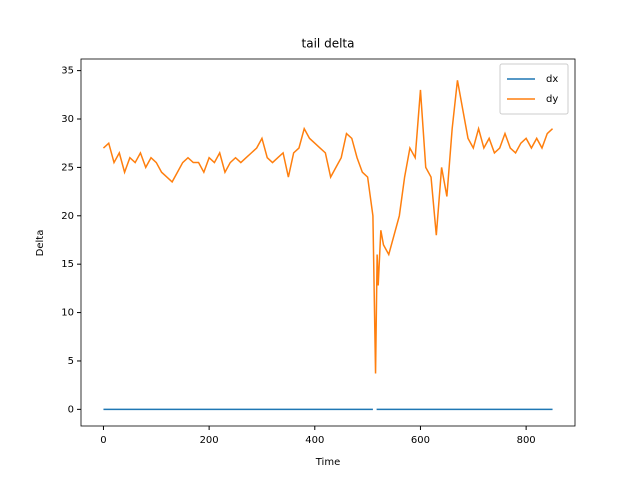 This screenshot has height=484, width=640. What do you see at coordinates (67, 313) in the screenshot?
I see `y-tick-label: 10` at bounding box center [67, 313].